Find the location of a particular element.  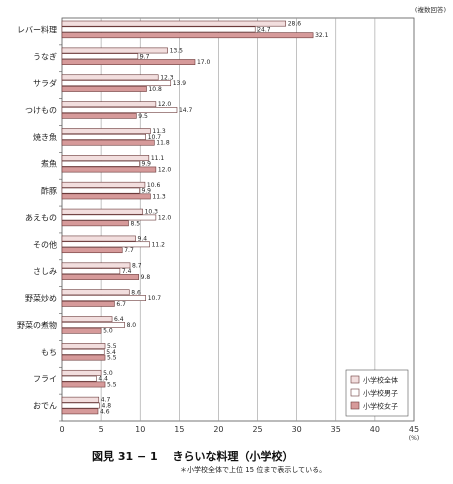

category-label: レバー料理 is located at coordinates (37, 29).